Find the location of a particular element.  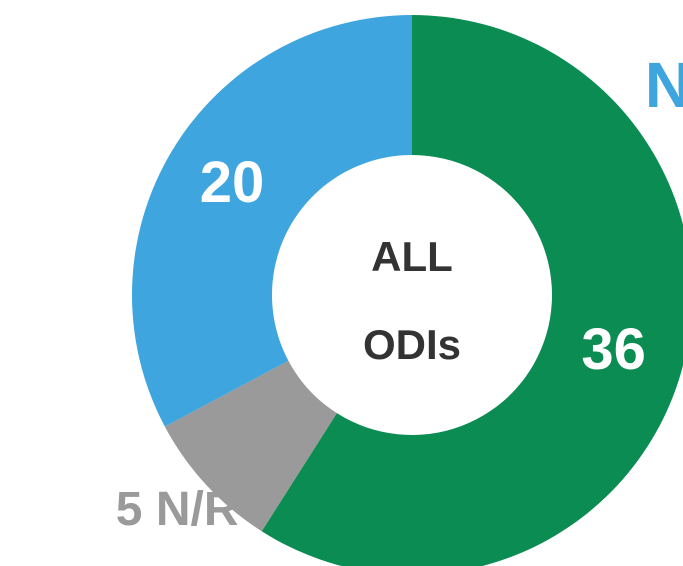

center-label: ALL is located at coordinates (412, 256).